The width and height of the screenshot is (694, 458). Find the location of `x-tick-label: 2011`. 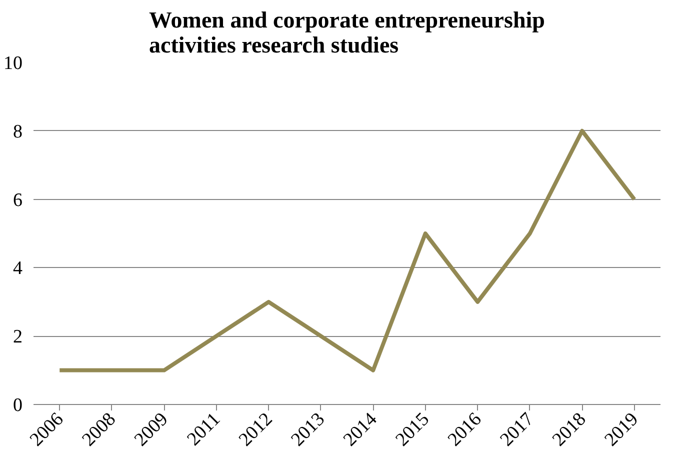

x-tick-label: 2011 is located at coordinates (204, 429).